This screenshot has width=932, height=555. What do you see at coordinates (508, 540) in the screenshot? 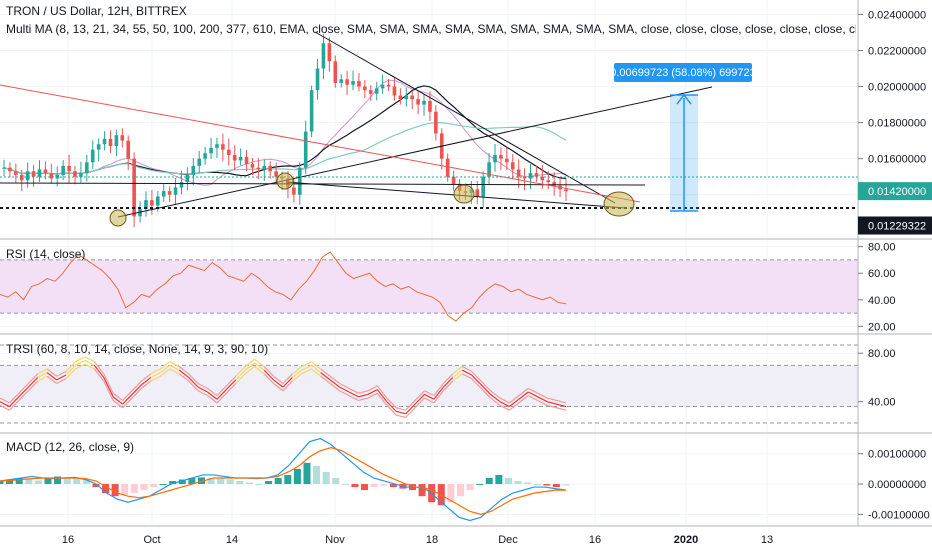
I see `time-tick-label: Dec` at bounding box center [508, 540].